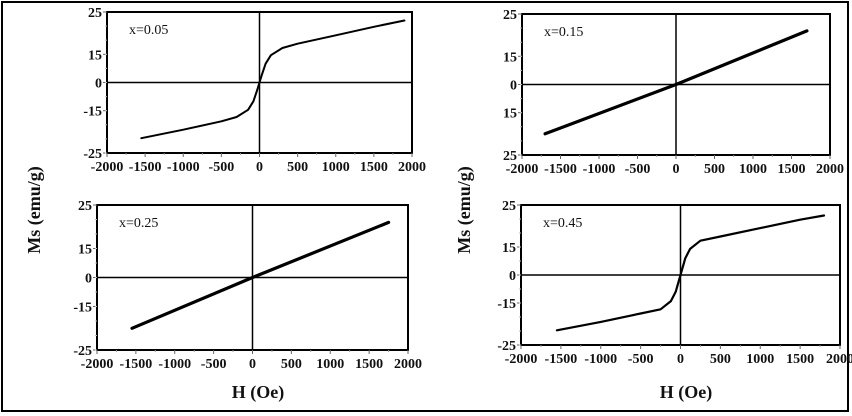  What do you see at coordinates (686, 392) in the screenshot?
I see `x-axis-title-right: H (Oe)` at bounding box center [686, 392].